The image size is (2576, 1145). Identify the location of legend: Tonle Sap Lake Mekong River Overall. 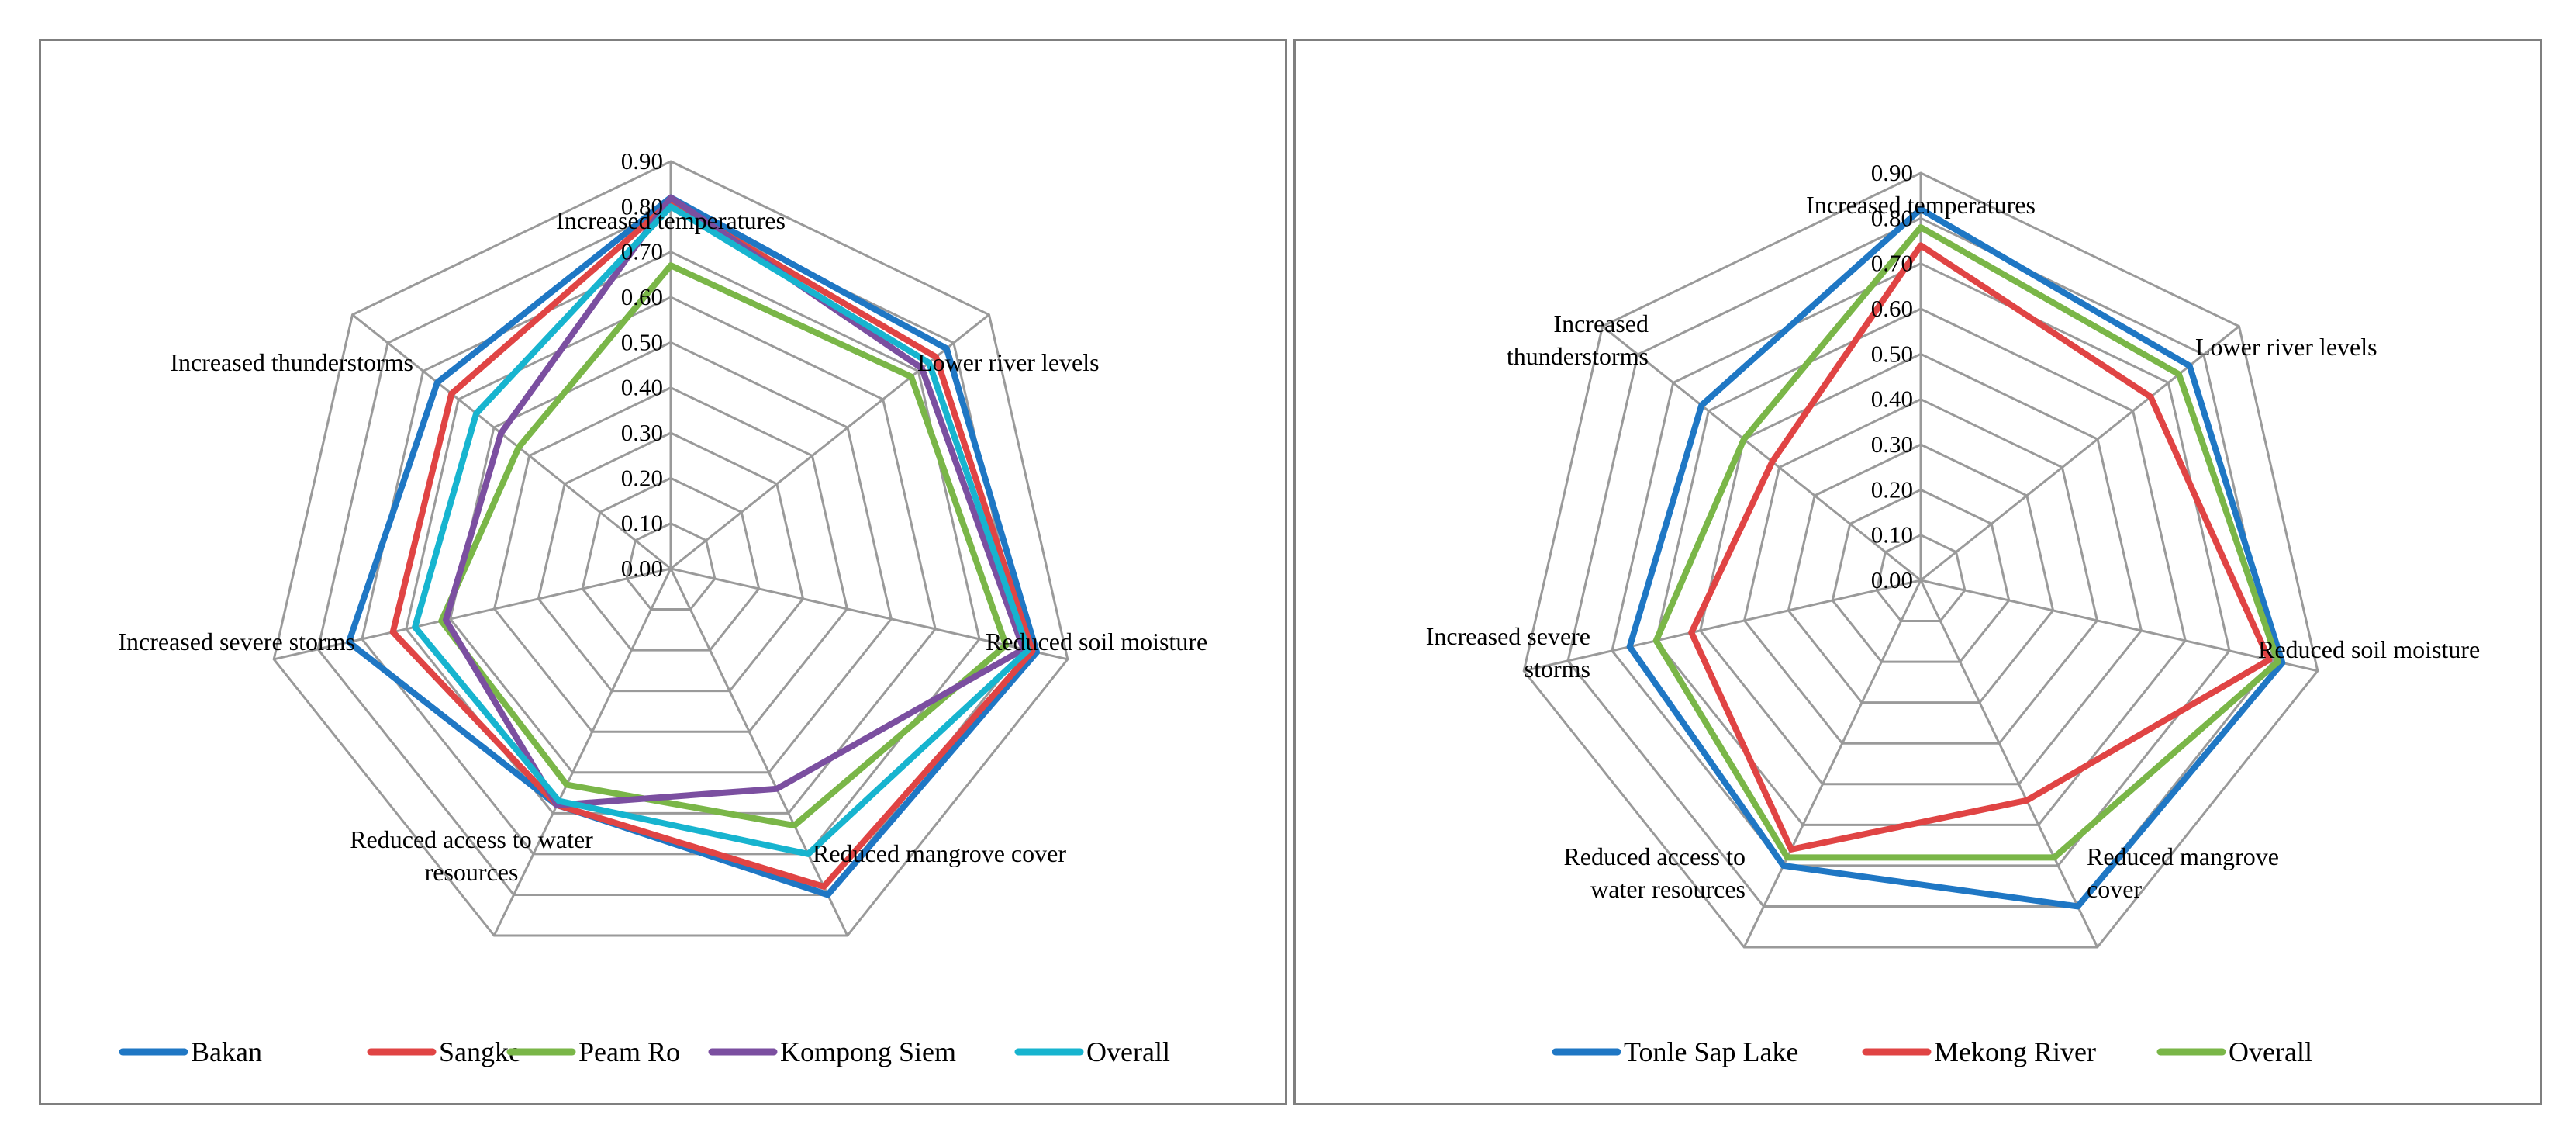
(1932, 1051).